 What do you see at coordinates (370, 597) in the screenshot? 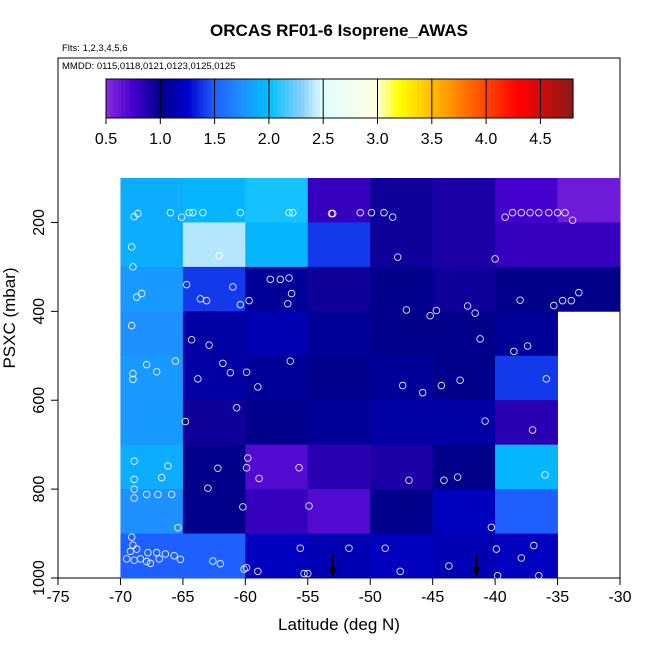
I see `x-tick-label: -50` at bounding box center [370, 597].